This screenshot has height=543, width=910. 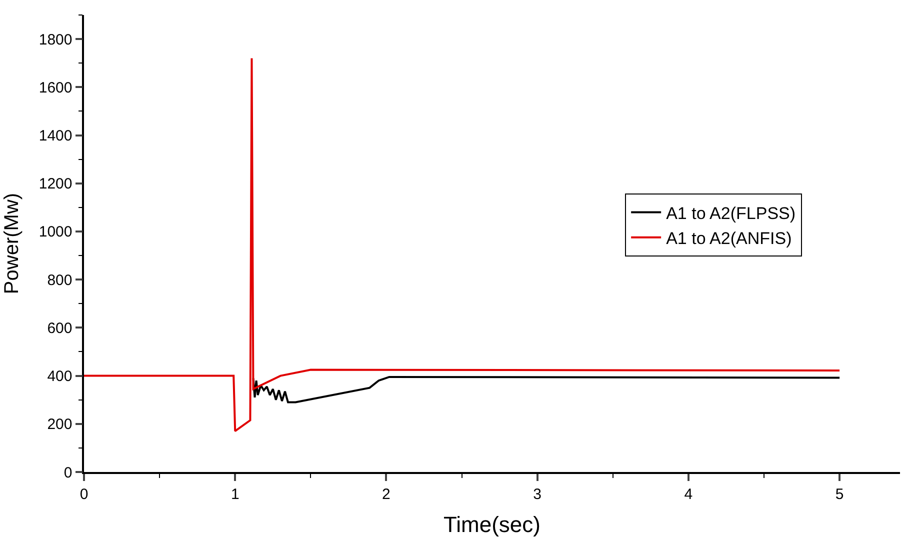 What do you see at coordinates (537, 494) in the screenshot?
I see `x-tick-label: 3` at bounding box center [537, 494].